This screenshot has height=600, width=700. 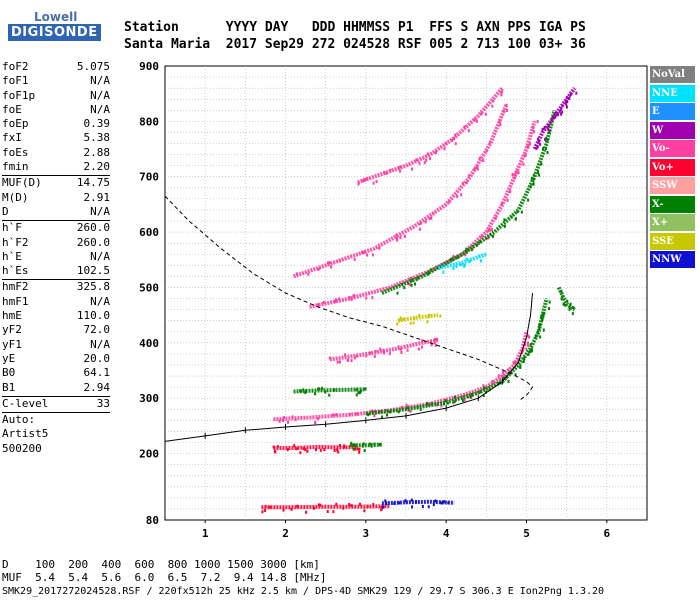 What do you see at coordinates (97, 330) in the screenshot?
I see `param-value: 72.0` at bounding box center [97, 330].